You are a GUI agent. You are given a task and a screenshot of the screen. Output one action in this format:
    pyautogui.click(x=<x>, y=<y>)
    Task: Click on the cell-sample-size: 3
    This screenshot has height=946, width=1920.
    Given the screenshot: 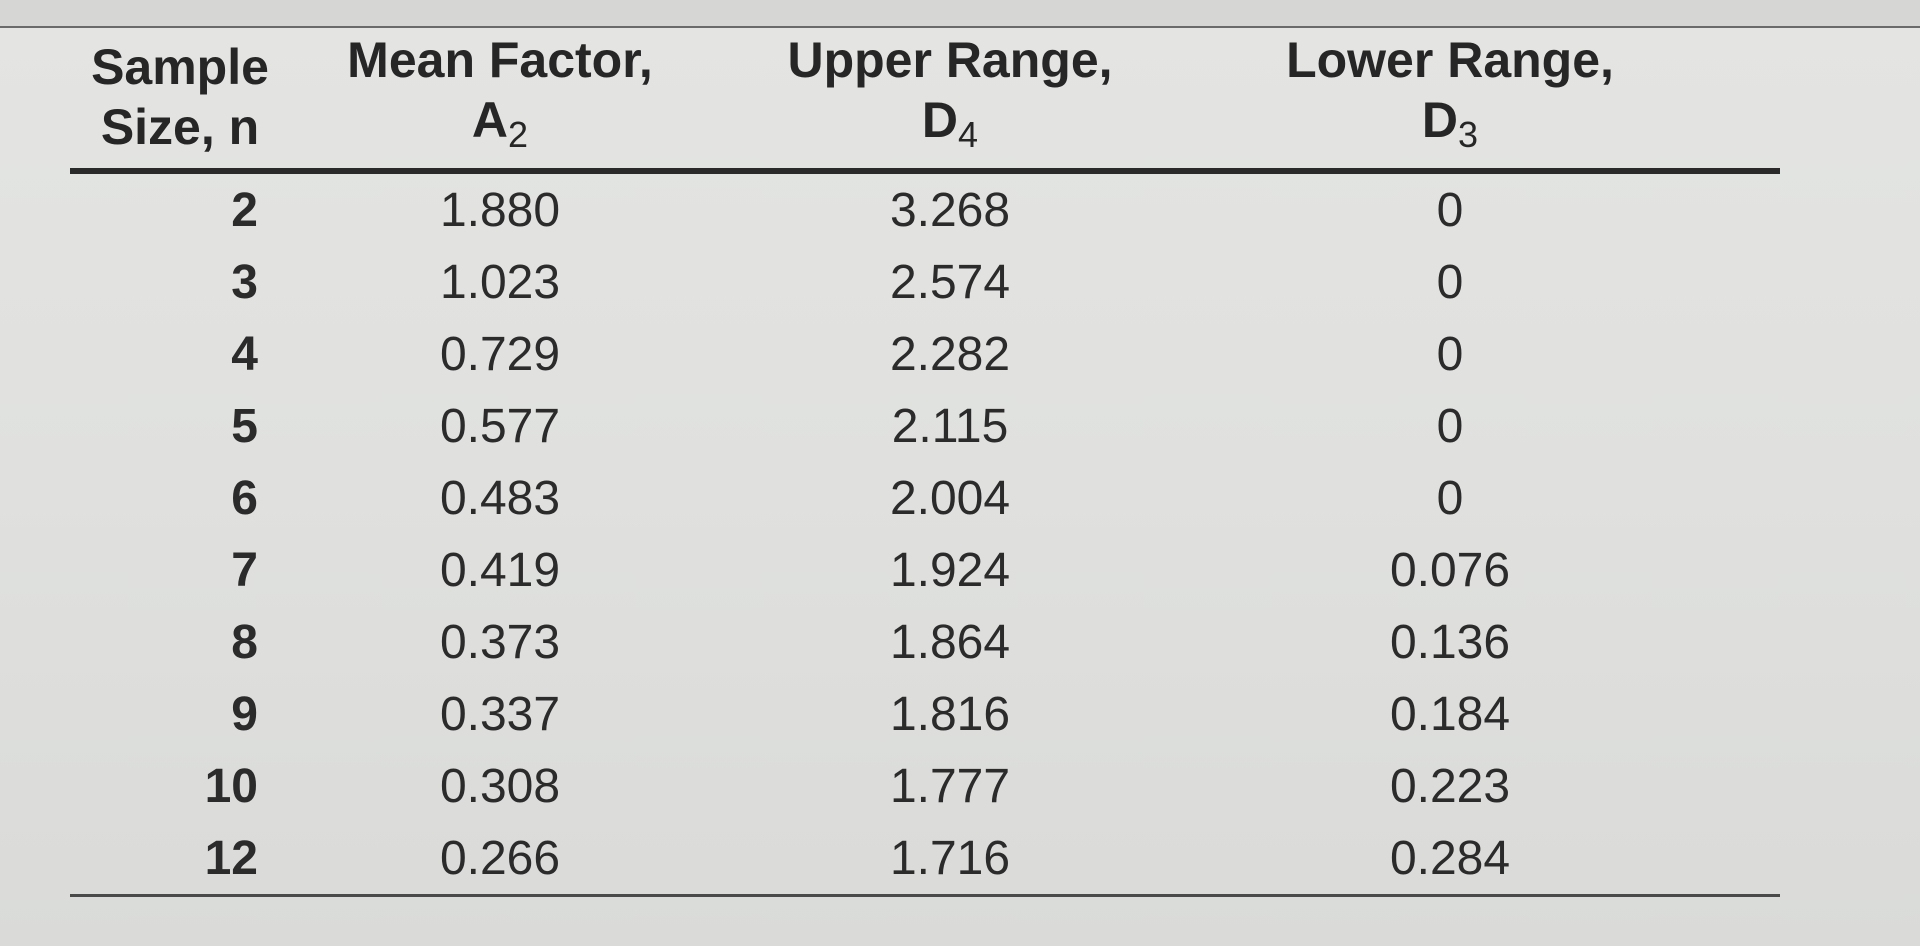 What is the action you would take?
    pyautogui.click(x=244, y=282)
    